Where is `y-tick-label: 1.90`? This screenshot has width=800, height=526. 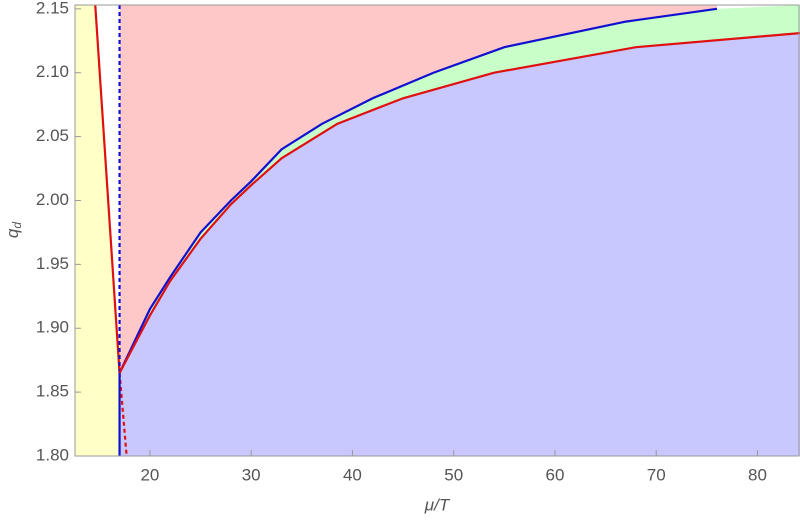 y-tick-label: 1.90 is located at coordinates (52, 327).